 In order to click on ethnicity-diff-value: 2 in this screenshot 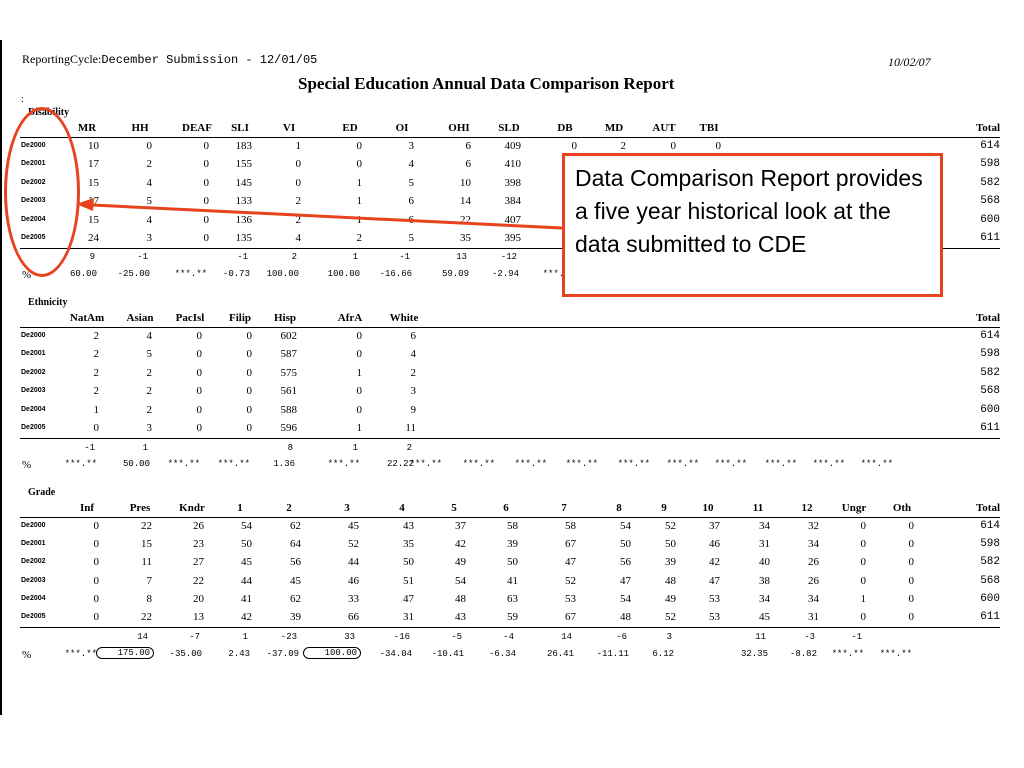, I will do `click(409, 448)`.